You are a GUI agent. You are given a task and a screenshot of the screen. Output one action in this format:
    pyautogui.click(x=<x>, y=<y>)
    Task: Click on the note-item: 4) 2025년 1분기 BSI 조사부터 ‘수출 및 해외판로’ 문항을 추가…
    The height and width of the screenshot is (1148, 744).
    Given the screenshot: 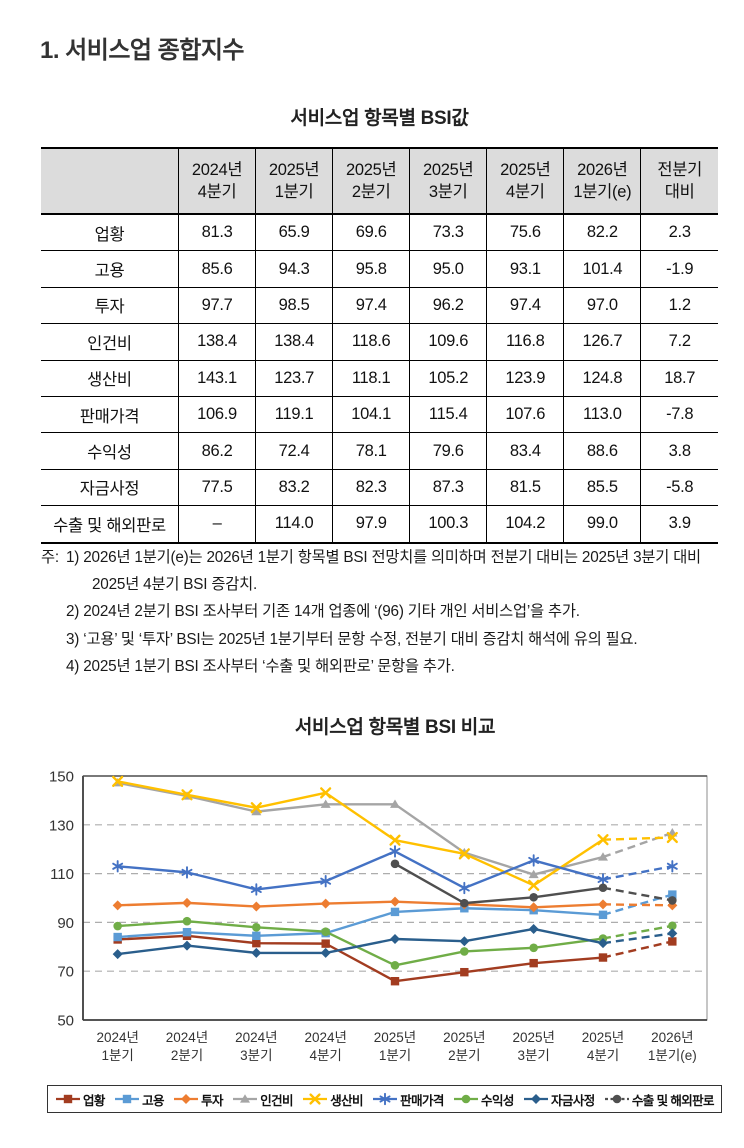 What is the action you would take?
    pyautogui.click(x=260, y=666)
    